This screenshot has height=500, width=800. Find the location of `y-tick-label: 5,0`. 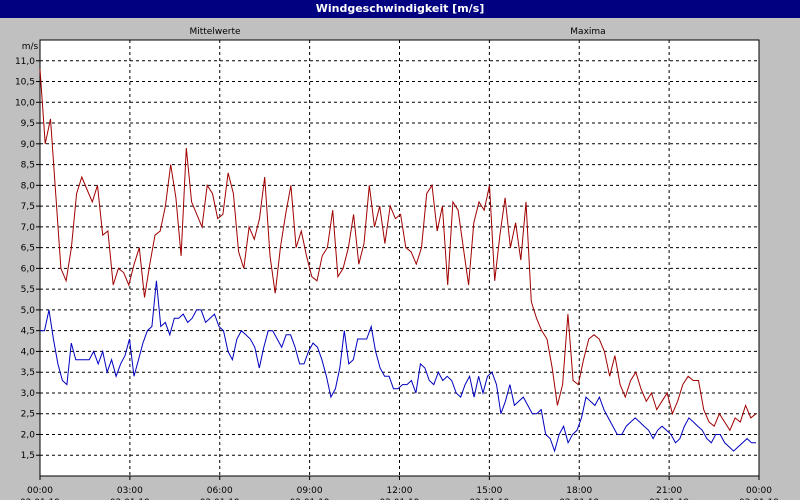

y-tick-label: 5,0 is located at coordinates (28, 311).